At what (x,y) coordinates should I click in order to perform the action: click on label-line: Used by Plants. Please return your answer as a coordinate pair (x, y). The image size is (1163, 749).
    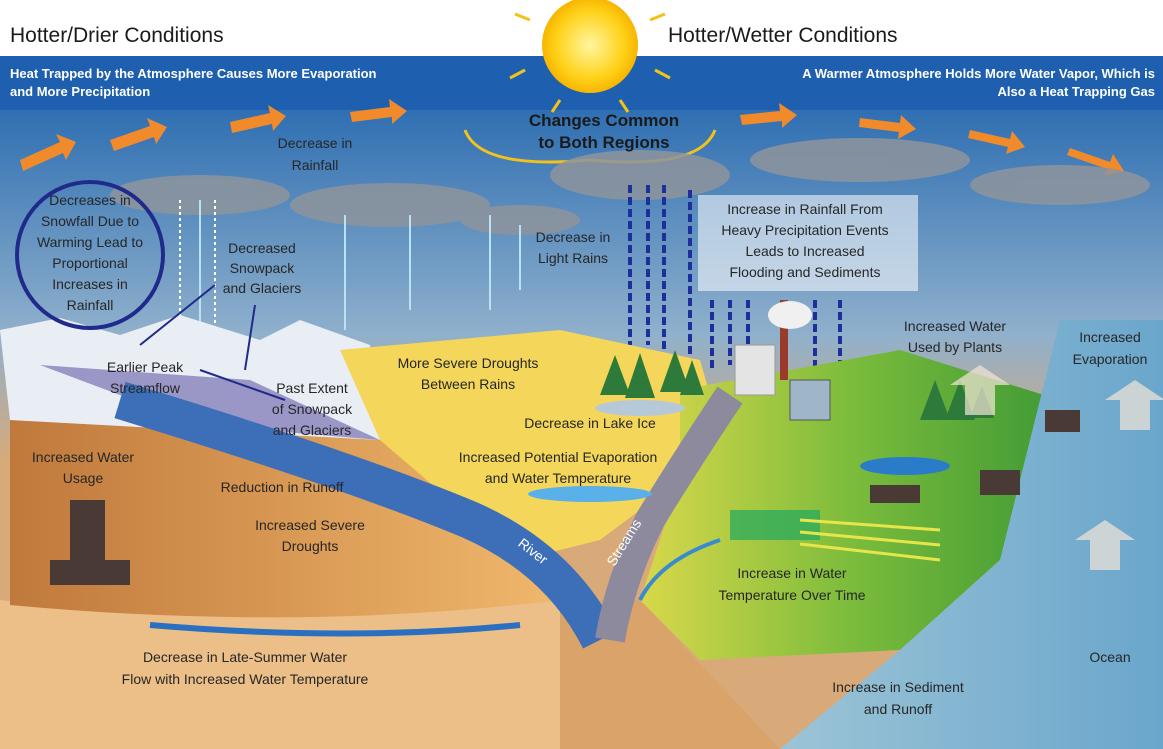
    Looking at the image, I should click on (955, 347).